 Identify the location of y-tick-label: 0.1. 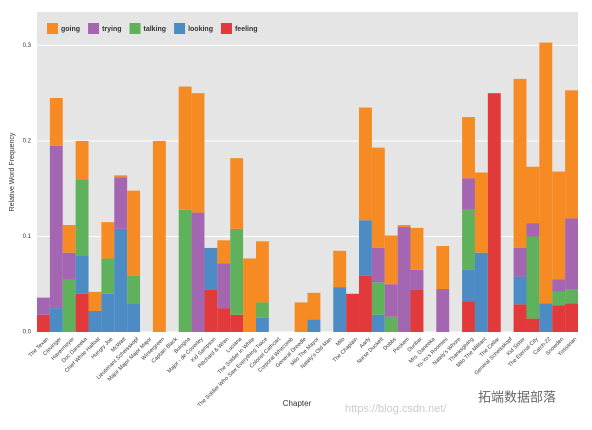
(27, 237).